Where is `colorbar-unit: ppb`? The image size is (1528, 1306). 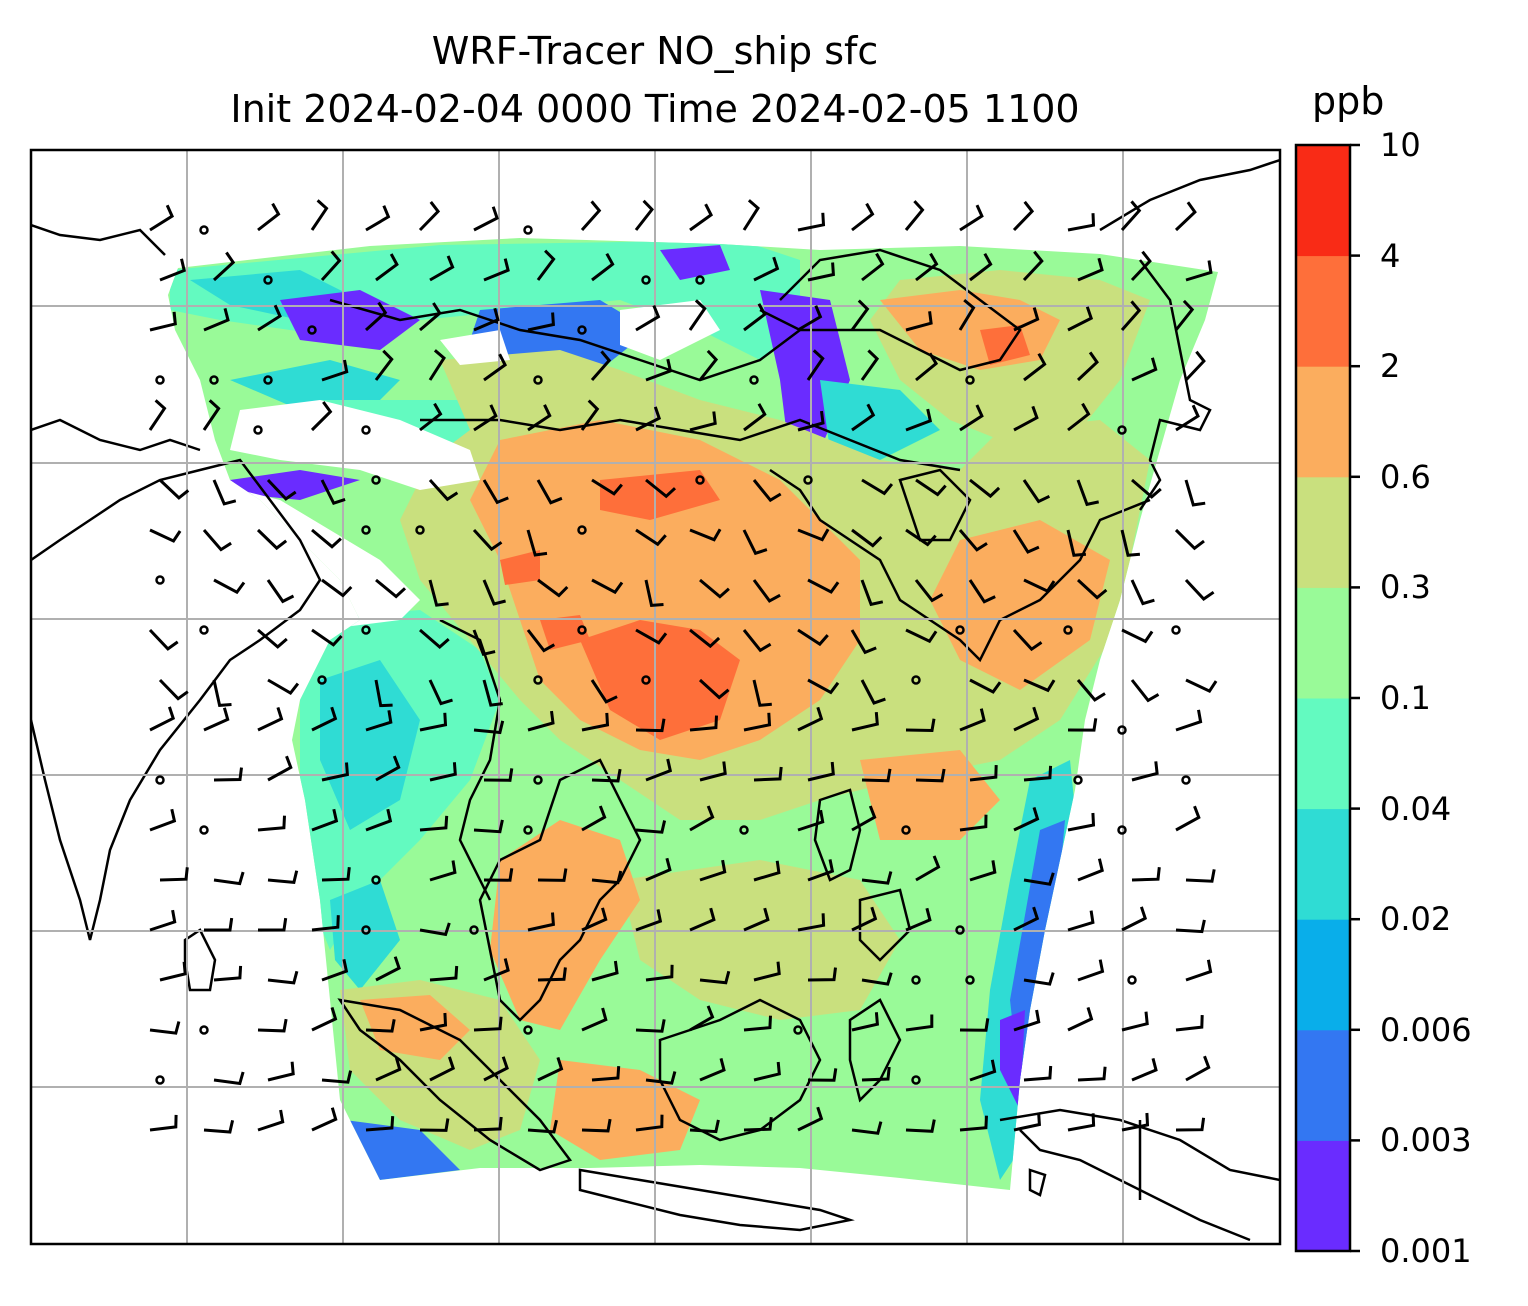
colorbar-unit: ppb is located at coordinates (1348, 101).